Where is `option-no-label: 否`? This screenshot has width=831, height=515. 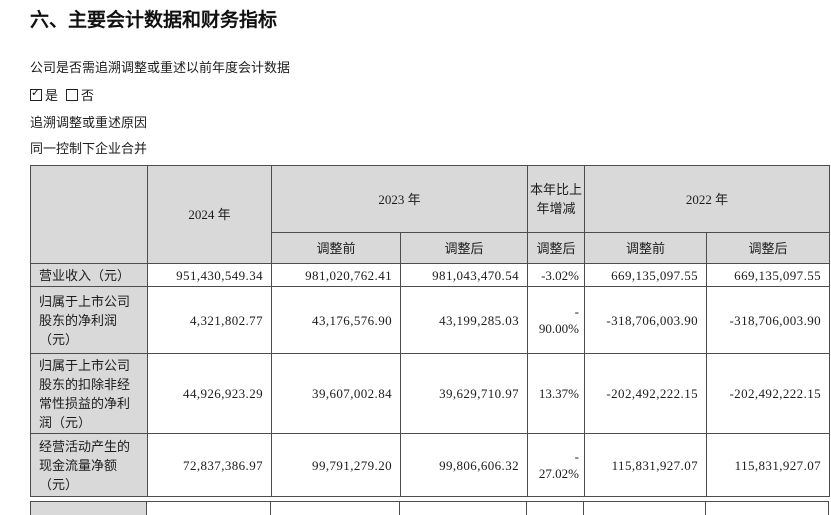 option-no-label: 否 is located at coordinates (88, 95).